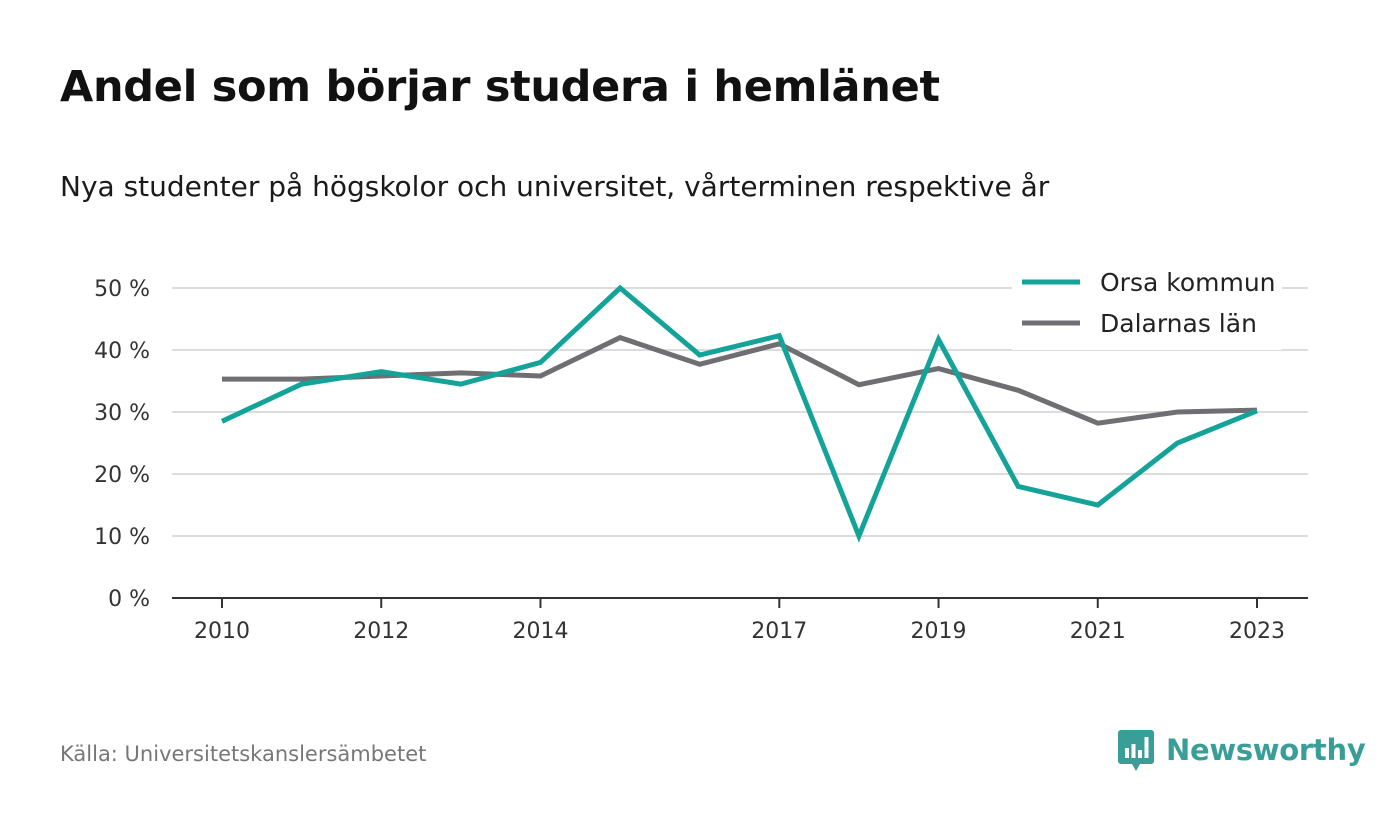 This screenshot has height=831, width=1400. I want to click on bar-chart-bubble-icon, so click(1136, 750).